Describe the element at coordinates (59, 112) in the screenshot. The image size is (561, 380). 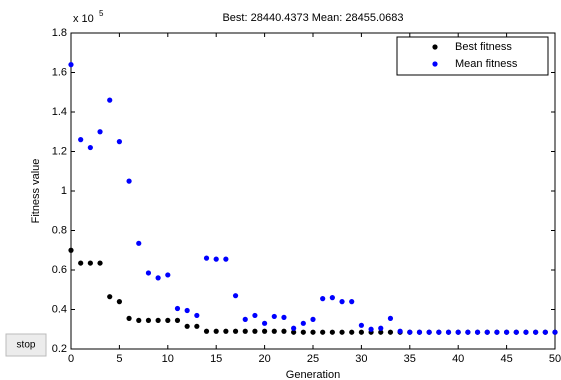
I see `y-tick-label: 1.4` at that location.